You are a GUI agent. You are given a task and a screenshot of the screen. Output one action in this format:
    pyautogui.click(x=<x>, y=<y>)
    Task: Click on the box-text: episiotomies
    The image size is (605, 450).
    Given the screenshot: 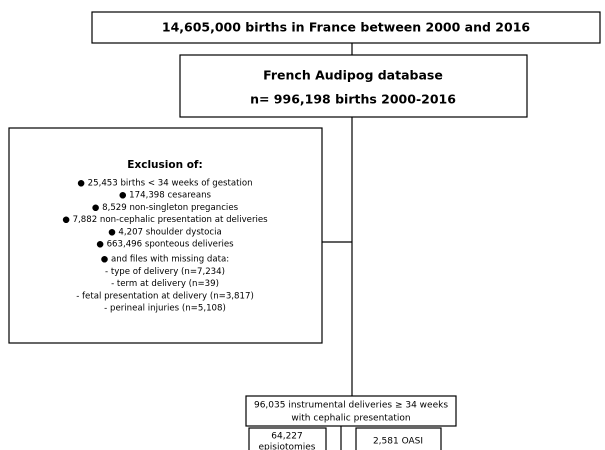 What is the action you would take?
    pyautogui.click(x=287, y=446)
    